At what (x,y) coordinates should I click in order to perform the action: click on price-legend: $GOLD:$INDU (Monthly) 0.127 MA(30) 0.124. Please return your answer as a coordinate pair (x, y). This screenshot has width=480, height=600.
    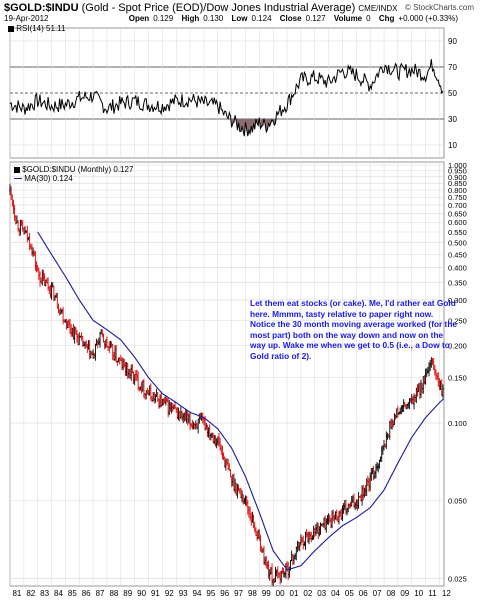
    Looking at the image, I should click on (73, 174).